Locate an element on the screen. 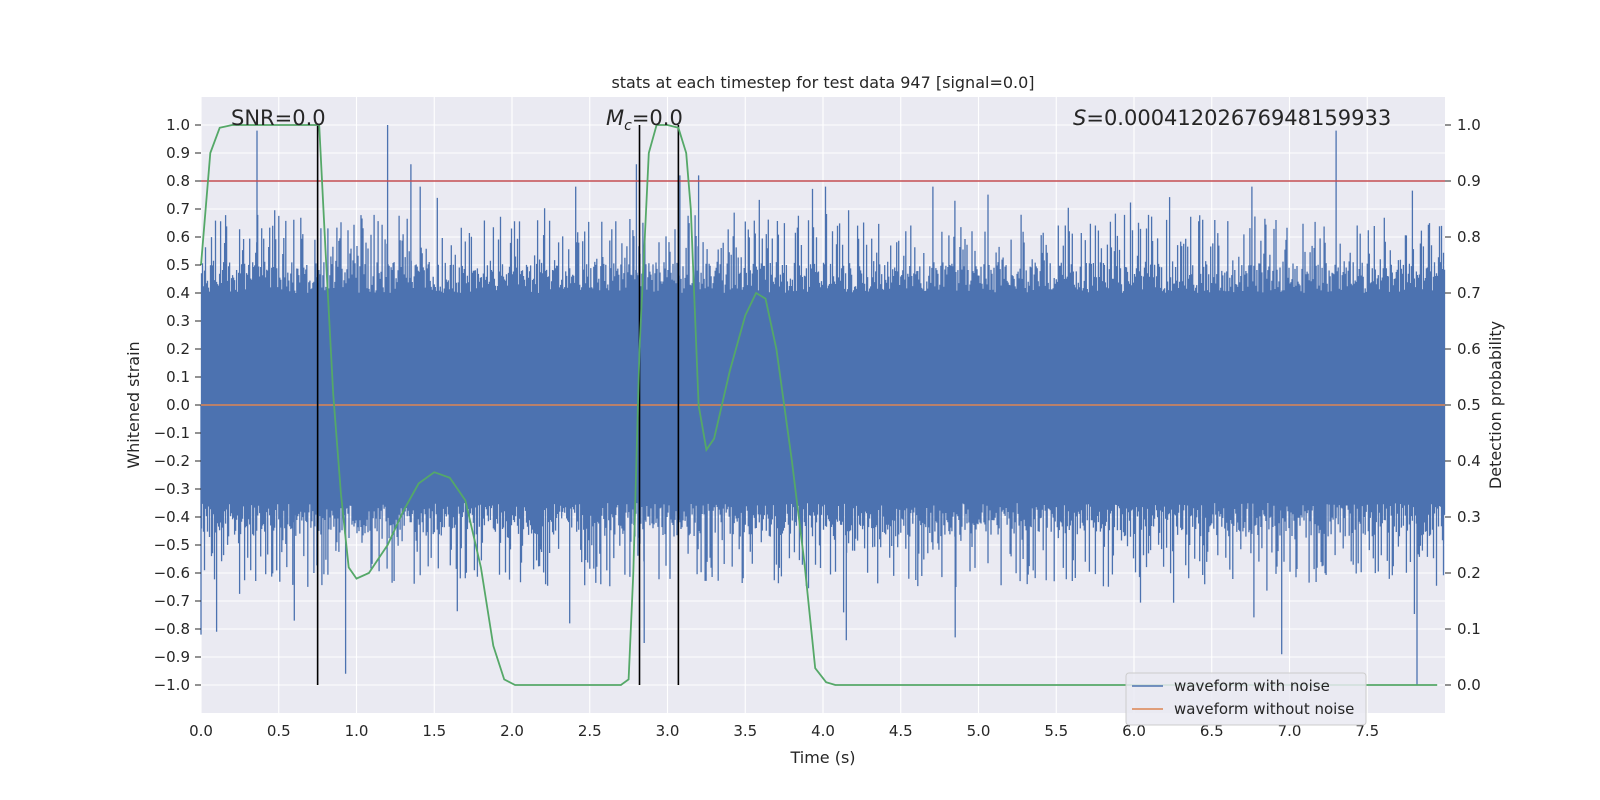 The width and height of the screenshot is (1600, 800). y-tick-label: −0.2 is located at coordinates (172, 461).